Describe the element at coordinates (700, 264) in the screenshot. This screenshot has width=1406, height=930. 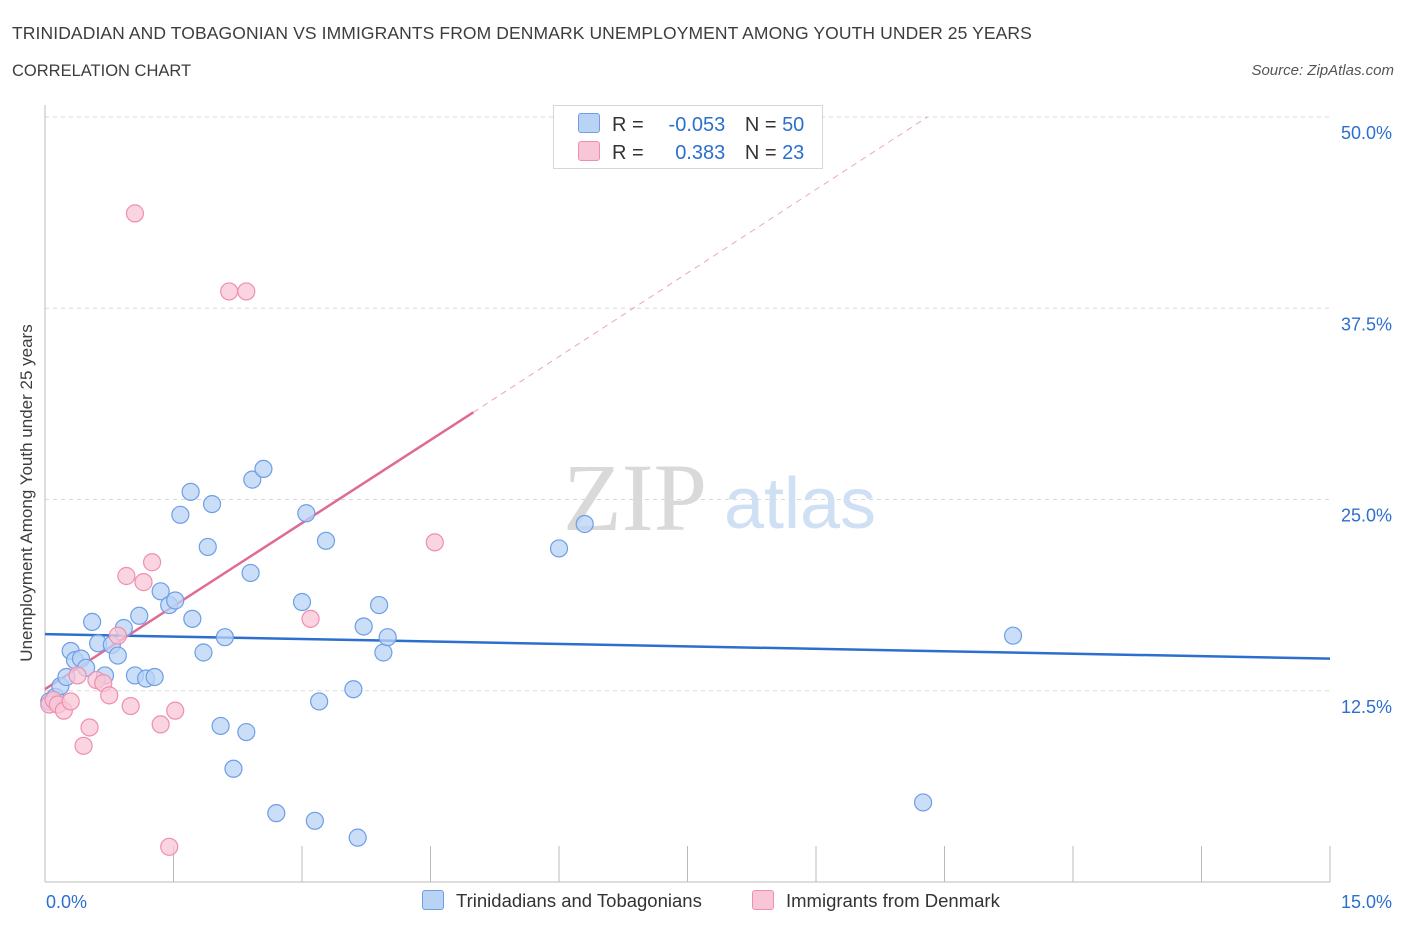
I see `trend-line-denmark-extension` at that location.